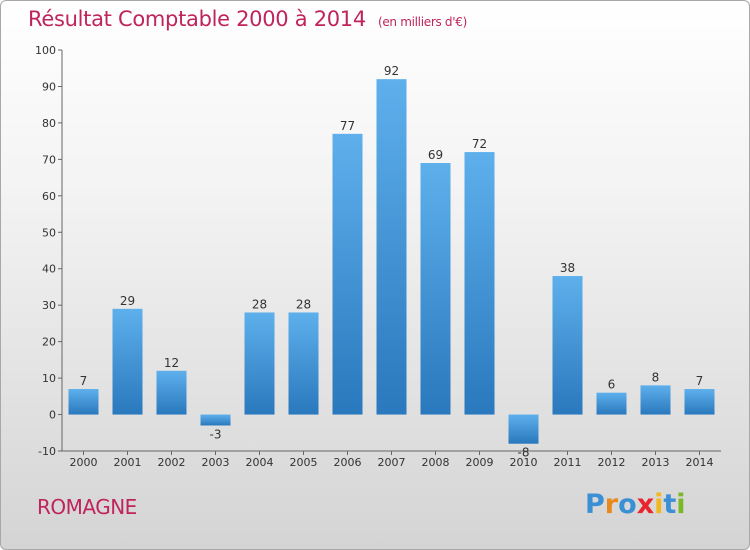  I want to click on x-tick-label: 2008, so click(436, 462).